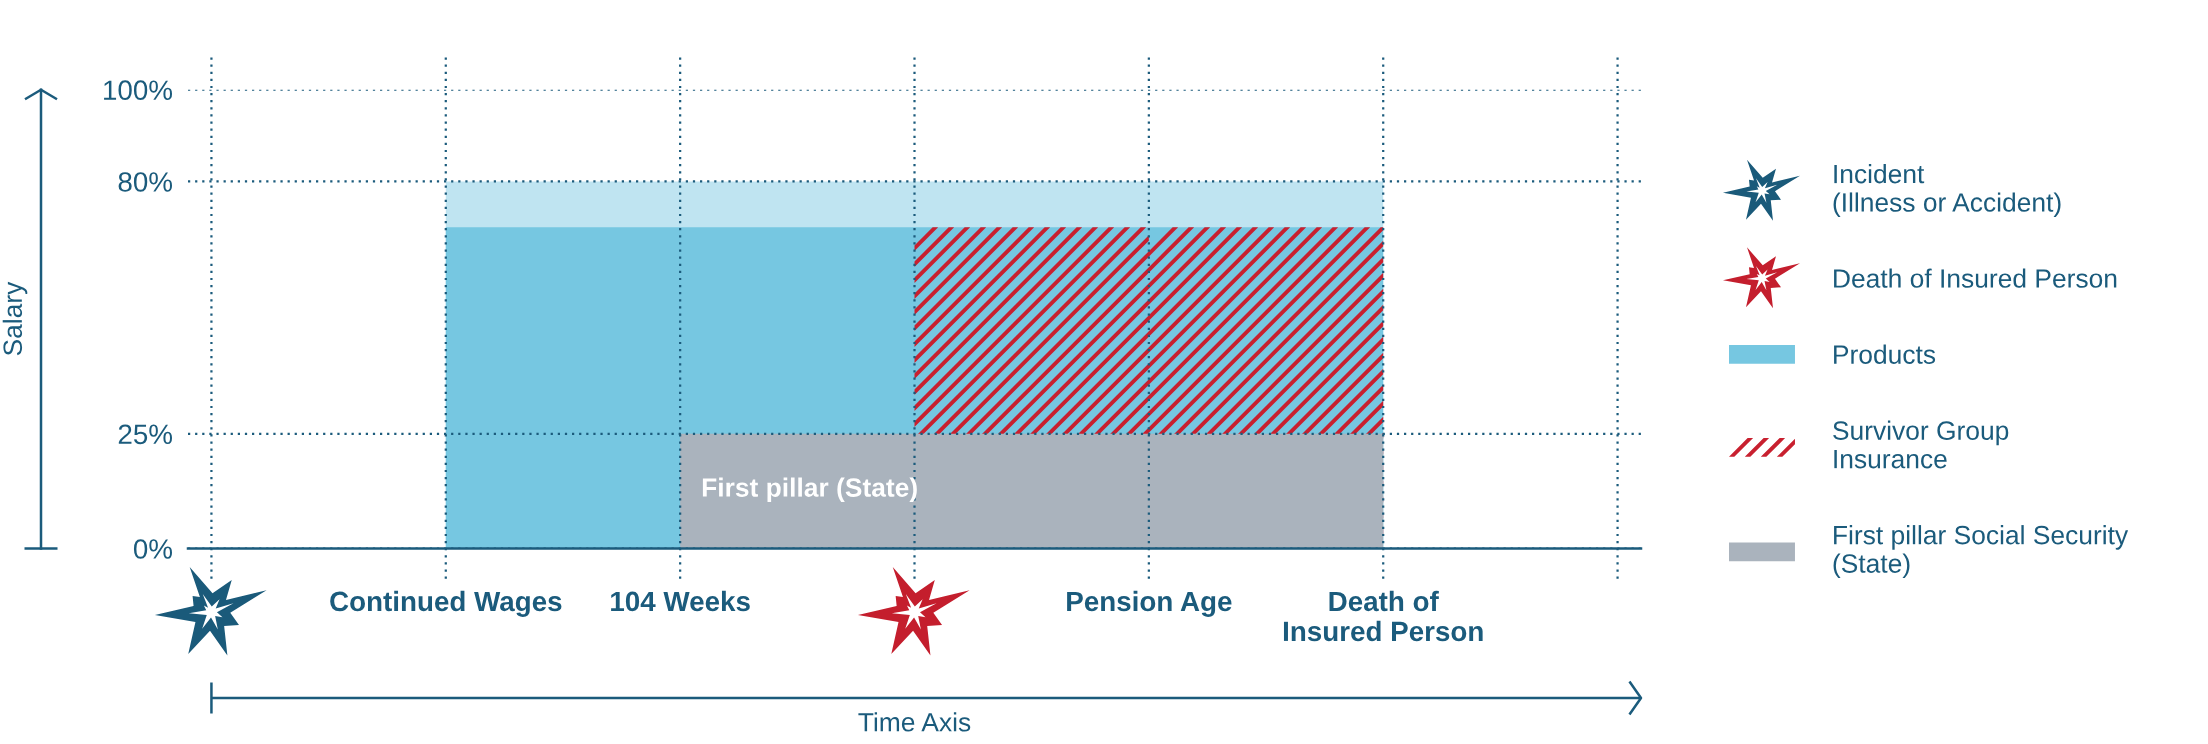 The width and height of the screenshot is (2208, 744). Describe the element at coordinates (1921, 444) in the screenshot. I see `legend-label: Survivor Group Insurance` at that location.